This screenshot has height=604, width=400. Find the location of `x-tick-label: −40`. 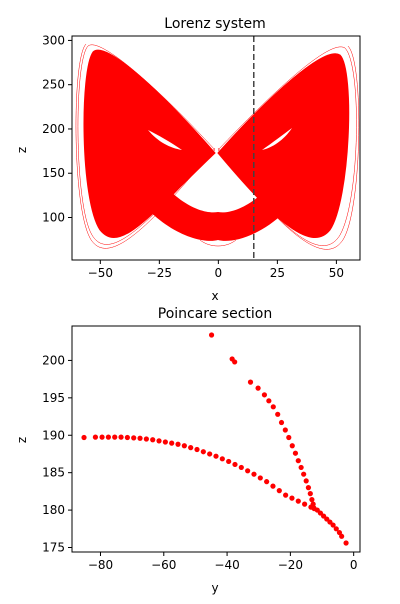

x-tick-label: −40 is located at coordinates (226, 565).